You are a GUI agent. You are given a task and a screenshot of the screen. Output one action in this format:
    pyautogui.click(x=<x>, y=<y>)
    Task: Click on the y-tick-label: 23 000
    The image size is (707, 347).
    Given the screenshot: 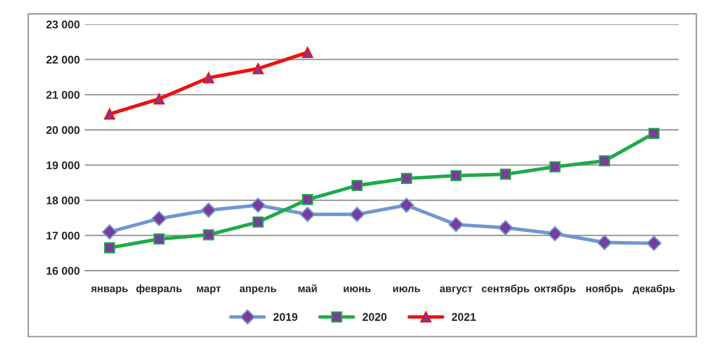 What is the action you would take?
    pyautogui.click(x=63, y=24)
    